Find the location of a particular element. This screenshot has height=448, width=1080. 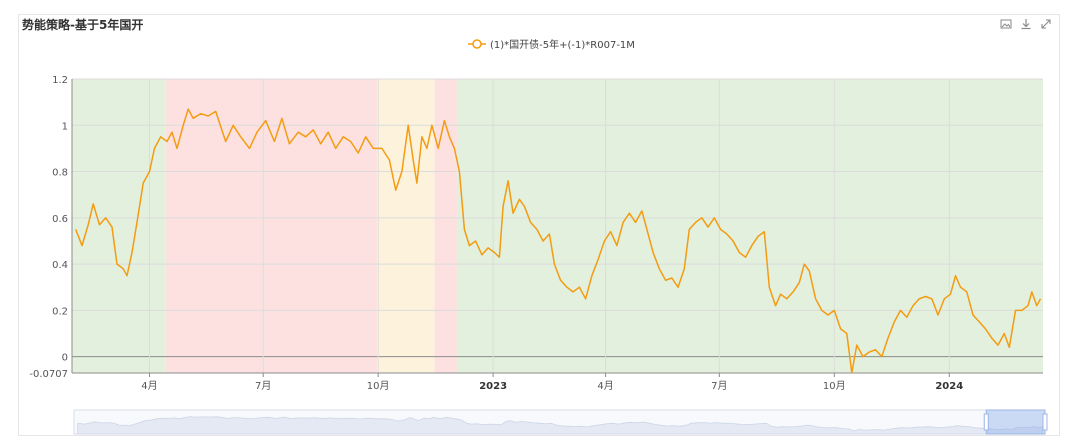

zoom-preview-area is located at coordinates (560, 425).